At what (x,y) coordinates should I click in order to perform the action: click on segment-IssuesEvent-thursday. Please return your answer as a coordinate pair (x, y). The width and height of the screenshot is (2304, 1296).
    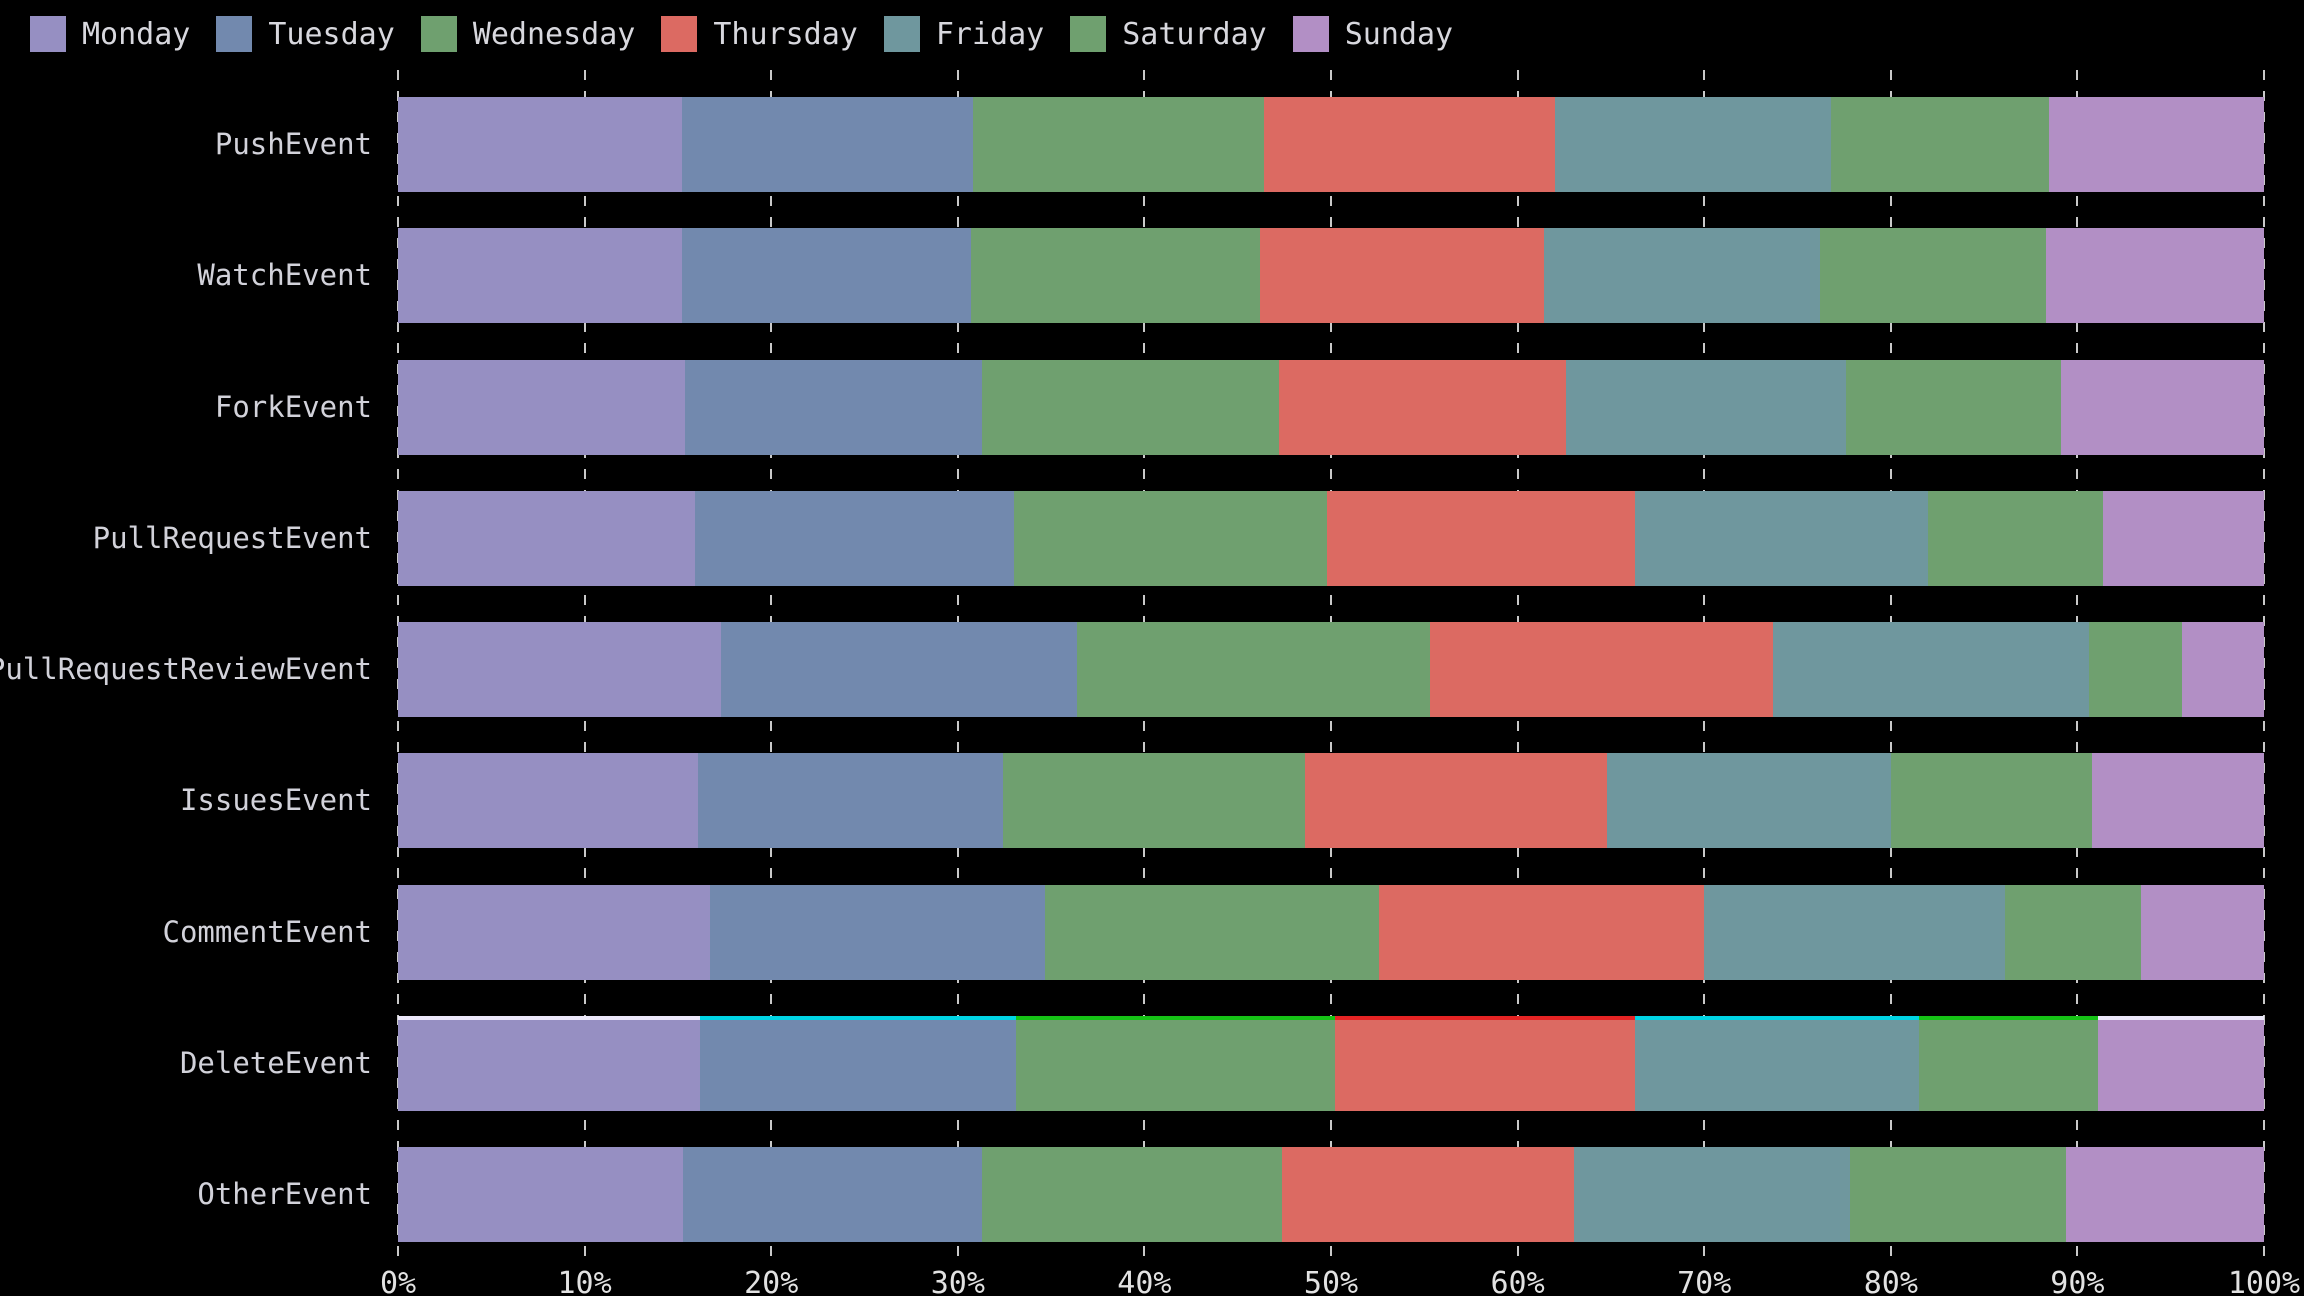
    Looking at the image, I should click on (1456, 801).